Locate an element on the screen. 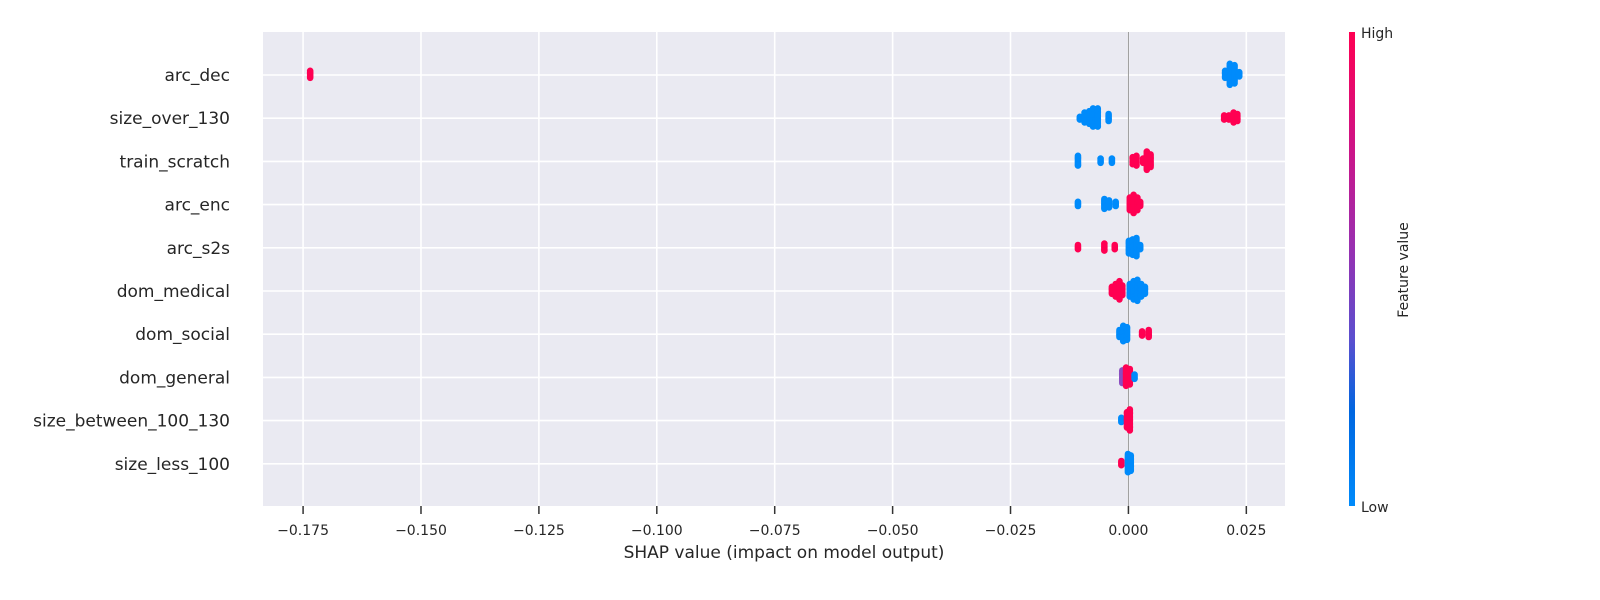  feature-label: dom_general is located at coordinates (174, 378).